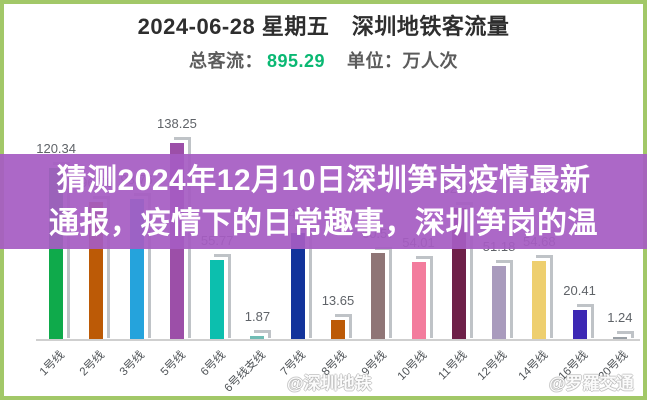 The height and width of the screenshot is (400, 647). Describe the element at coordinates (323, 26) in the screenshot. I see `page-title: 2024-06-28 星期五 深圳地铁客流量` at that location.